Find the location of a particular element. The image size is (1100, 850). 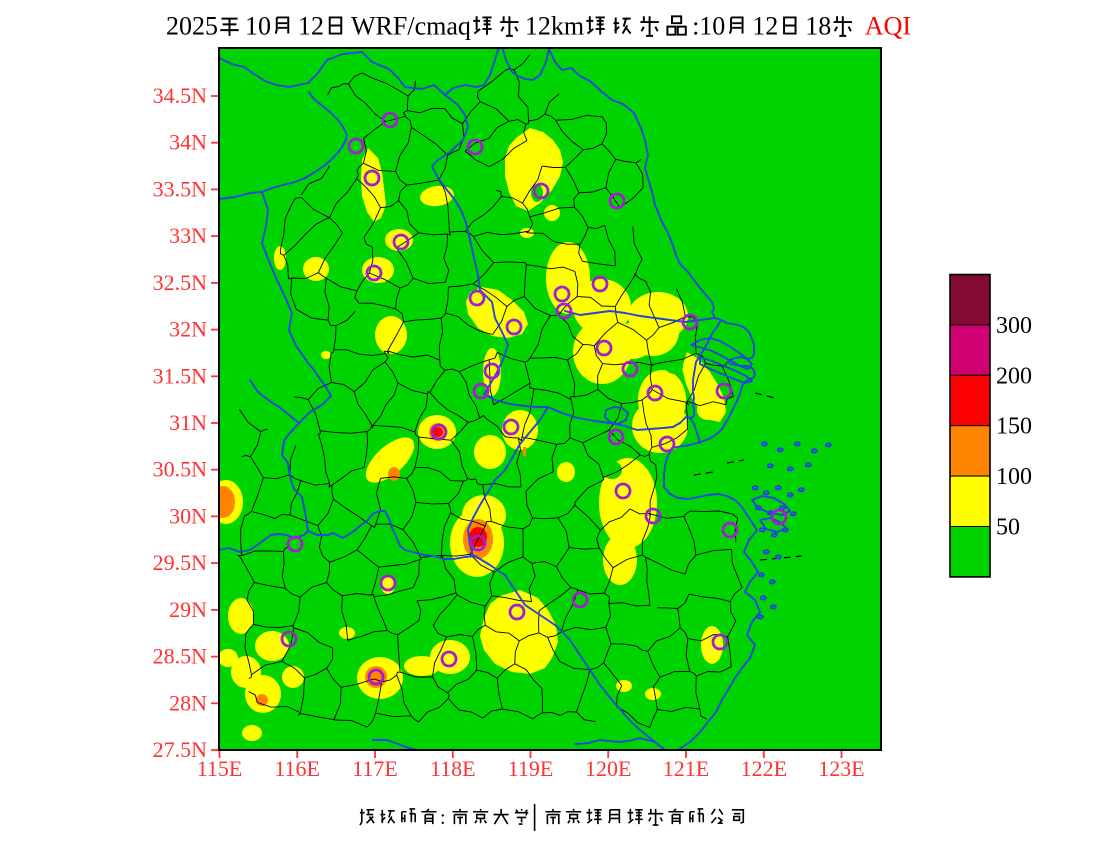

svg-text: 18 is located at coordinates (818, 26).